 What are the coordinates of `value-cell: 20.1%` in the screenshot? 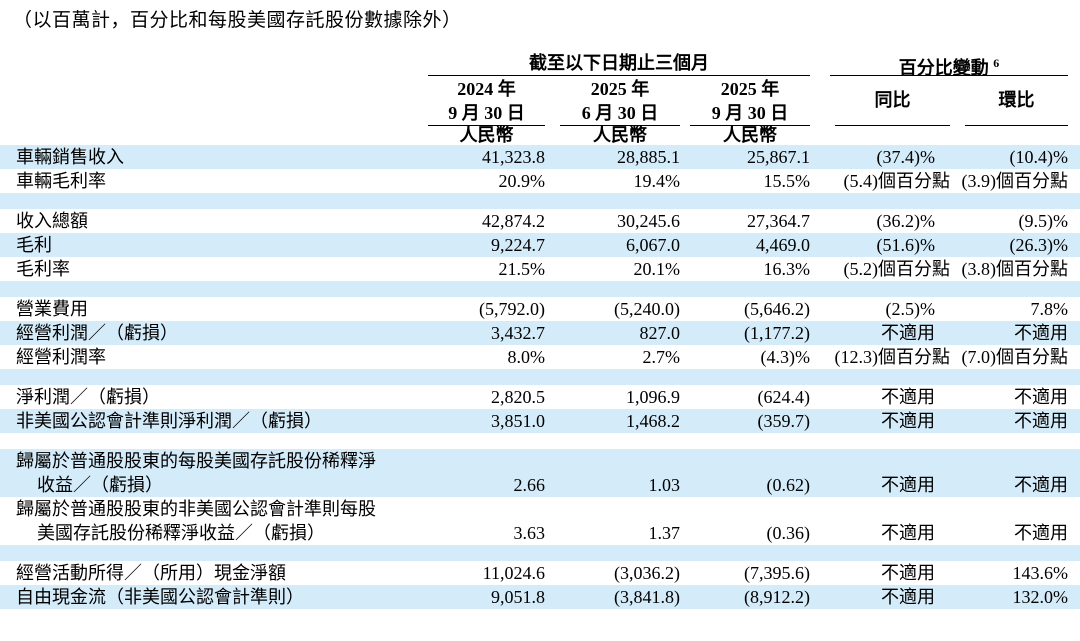 It's located at (657, 269).